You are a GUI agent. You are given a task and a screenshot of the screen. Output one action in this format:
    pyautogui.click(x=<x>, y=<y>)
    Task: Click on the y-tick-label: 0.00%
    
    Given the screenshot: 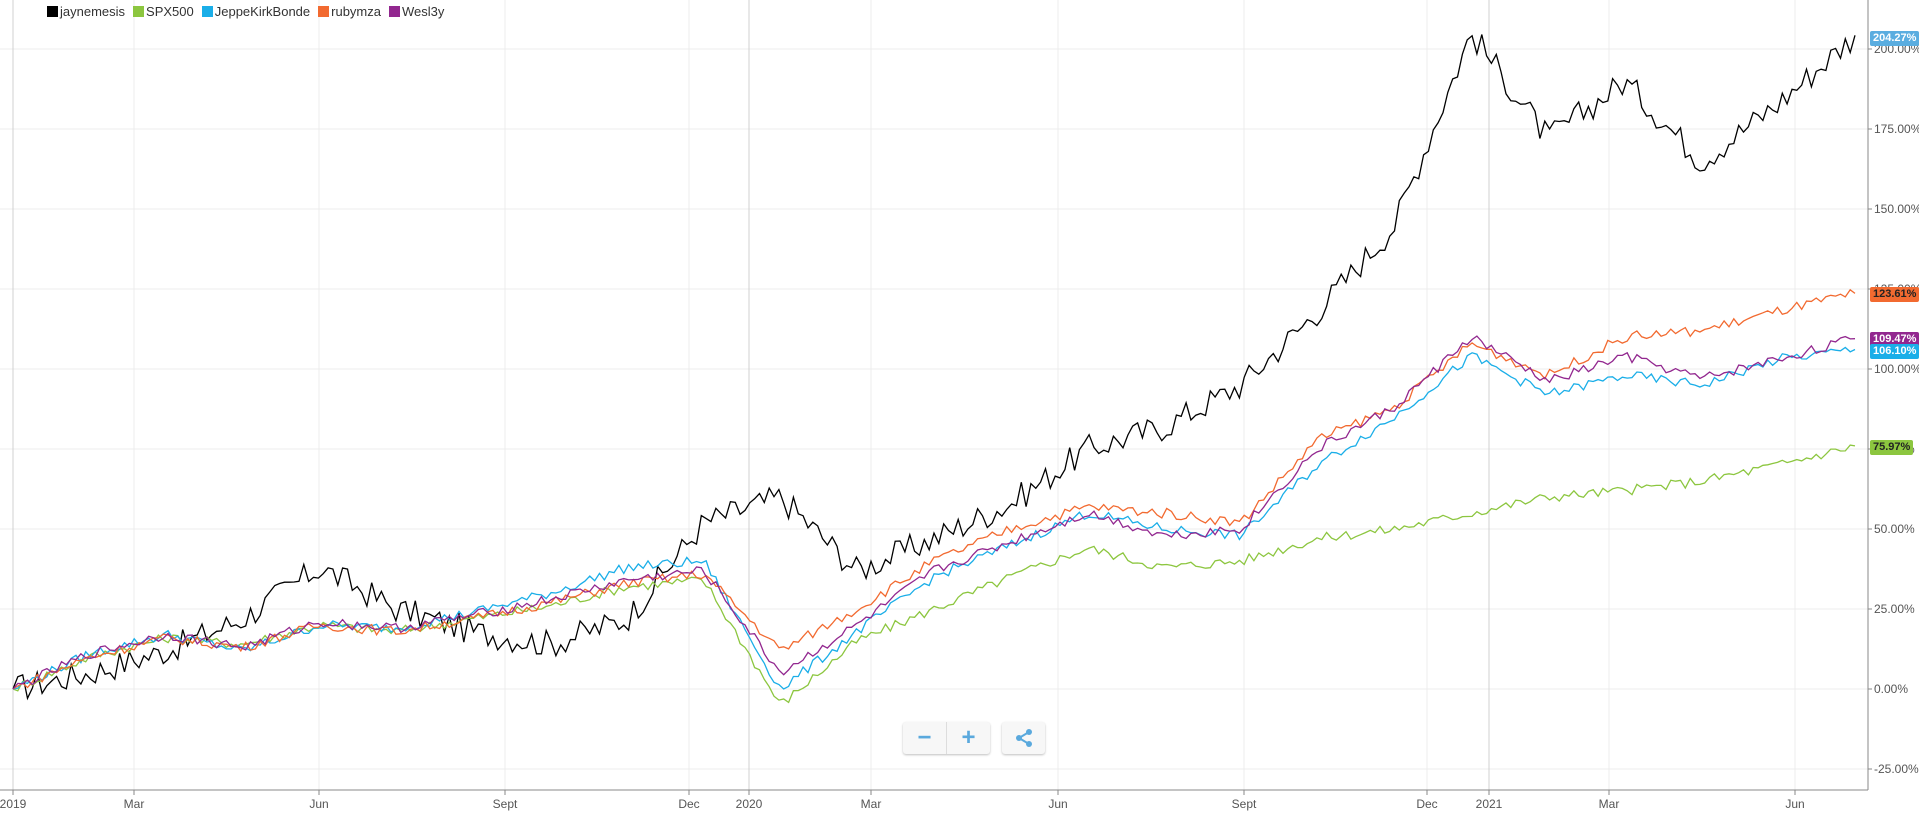 What is the action you would take?
    pyautogui.click(x=1891, y=689)
    